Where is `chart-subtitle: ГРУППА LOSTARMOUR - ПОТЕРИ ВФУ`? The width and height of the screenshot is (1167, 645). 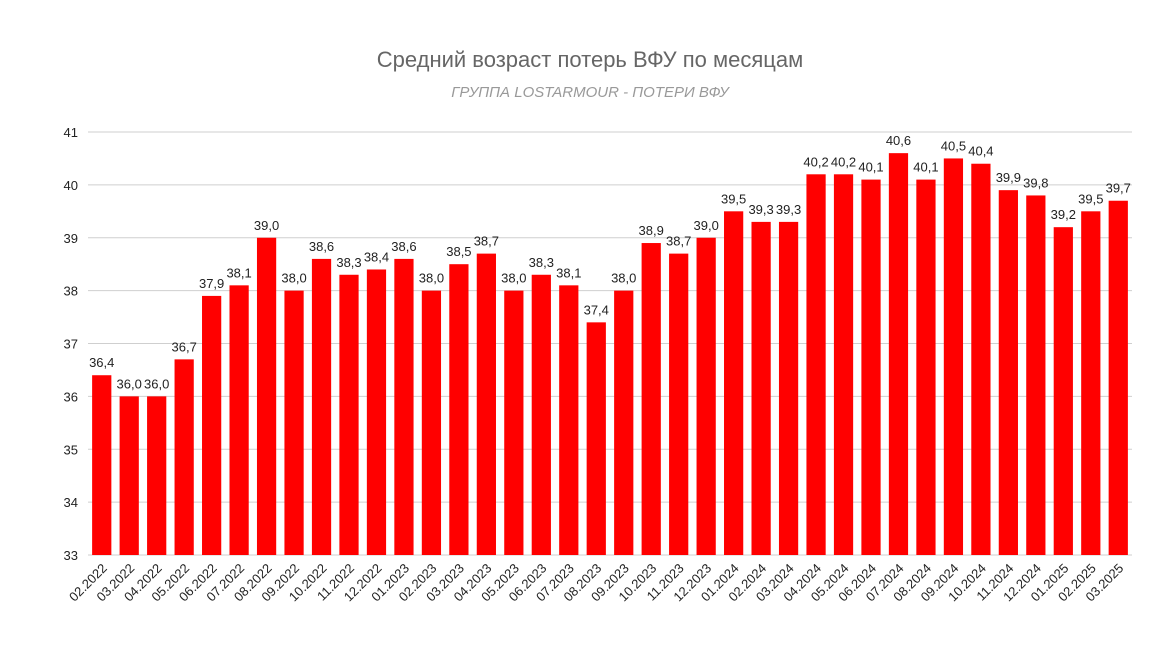 chart-subtitle: ГРУППА LOSTARMOUR - ПОТЕРИ ВФУ is located at coordinates (590, 92).